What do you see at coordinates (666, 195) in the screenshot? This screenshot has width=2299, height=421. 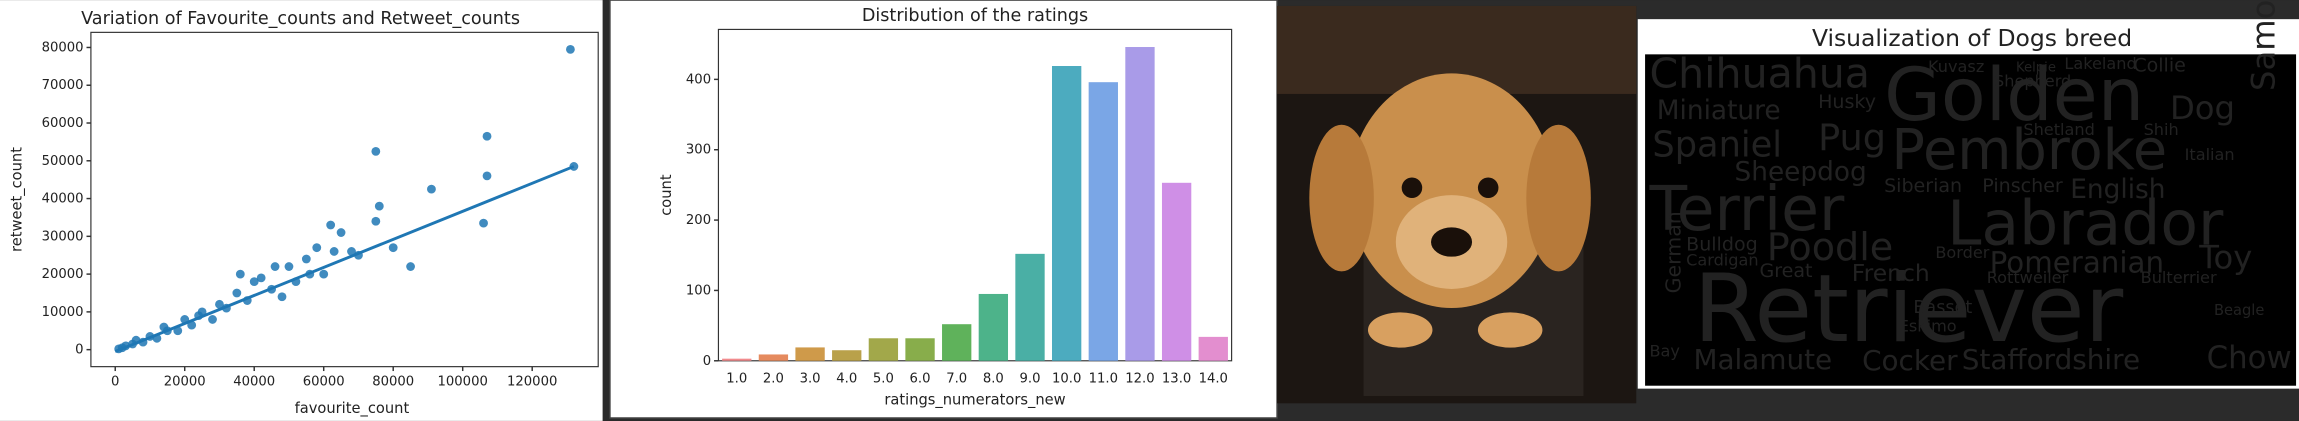 I see `y-axis-label: count` at bounding box center [666, 195].